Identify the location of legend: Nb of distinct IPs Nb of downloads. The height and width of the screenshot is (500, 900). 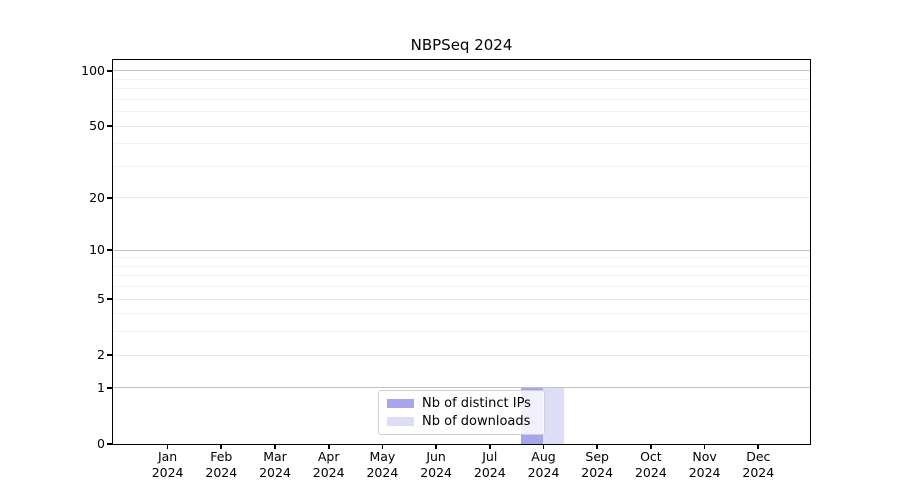
(461, 412).